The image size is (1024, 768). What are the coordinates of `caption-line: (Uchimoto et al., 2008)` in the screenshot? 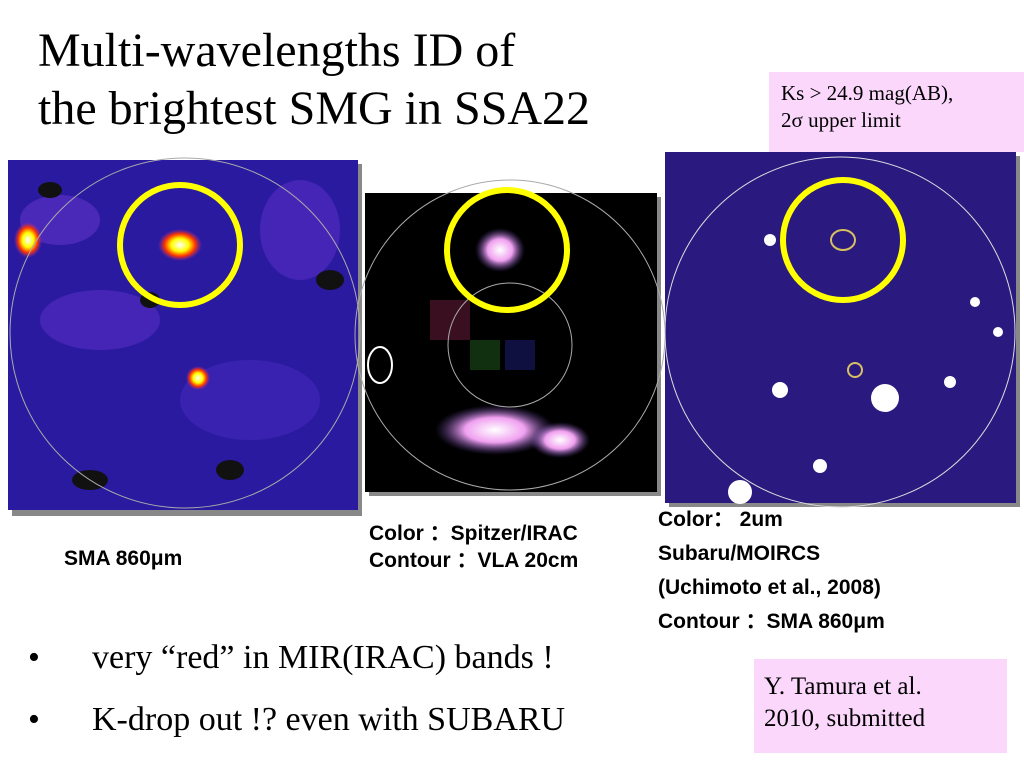 It's located at (769, 587).